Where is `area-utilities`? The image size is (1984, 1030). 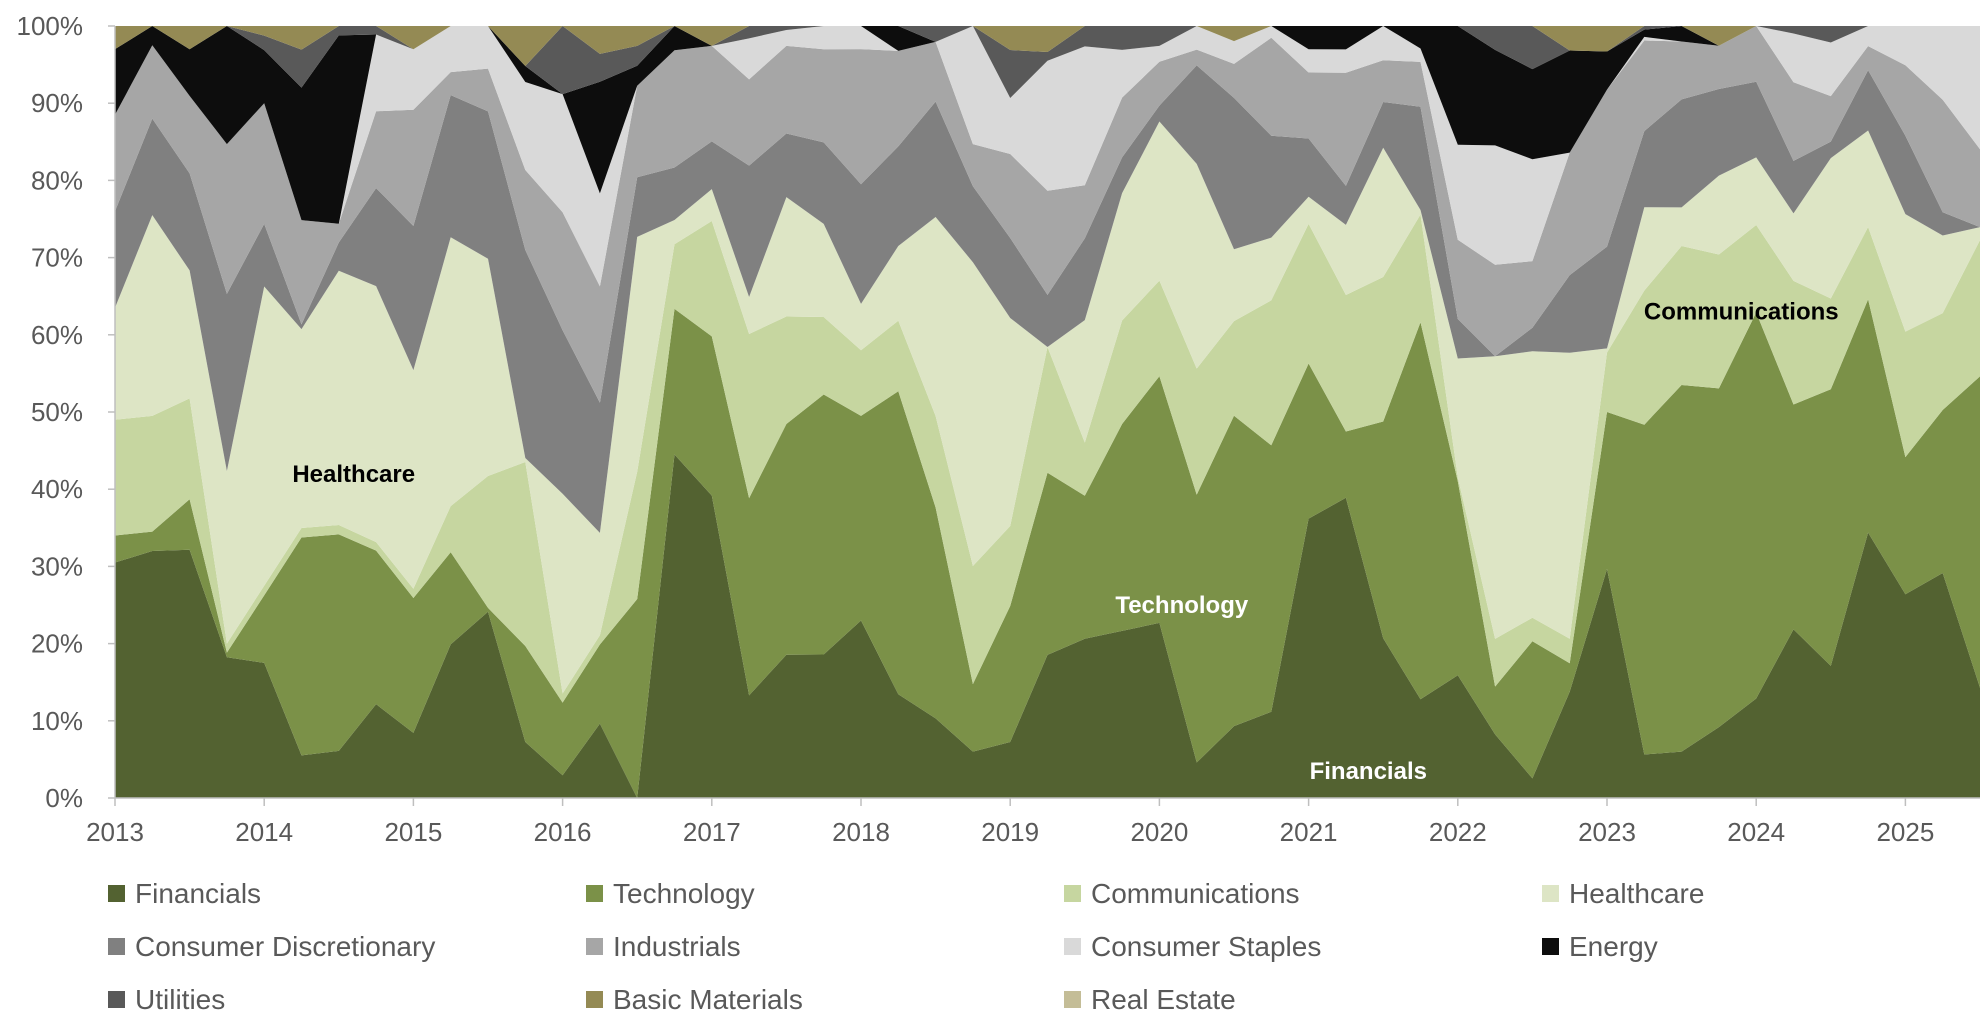
area-utilities is located at coordinates (1047, 62).